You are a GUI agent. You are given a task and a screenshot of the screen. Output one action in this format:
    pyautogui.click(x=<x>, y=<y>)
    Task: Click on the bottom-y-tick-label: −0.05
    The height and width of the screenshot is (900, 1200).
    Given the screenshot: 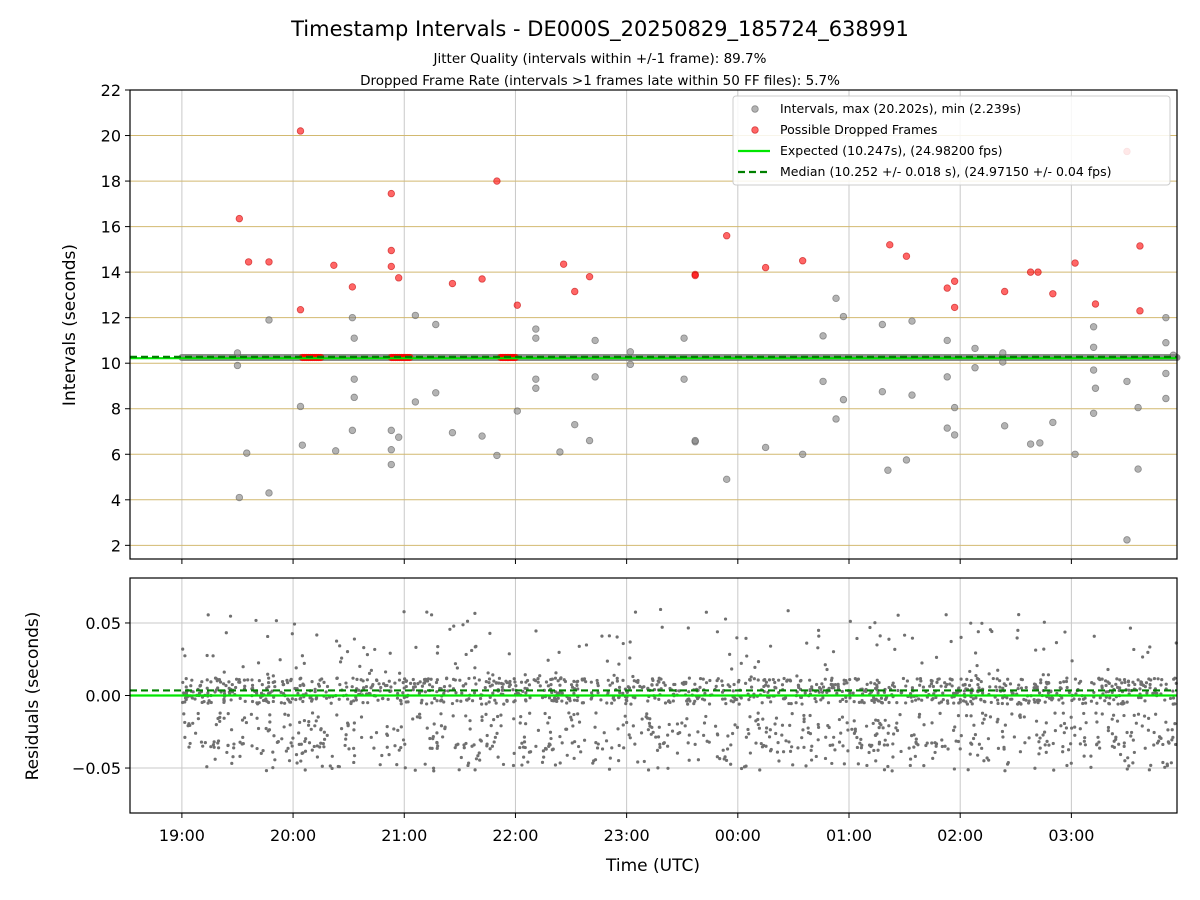 What is the action you would take?
    pyautogui.click(x=96, y=768)
    